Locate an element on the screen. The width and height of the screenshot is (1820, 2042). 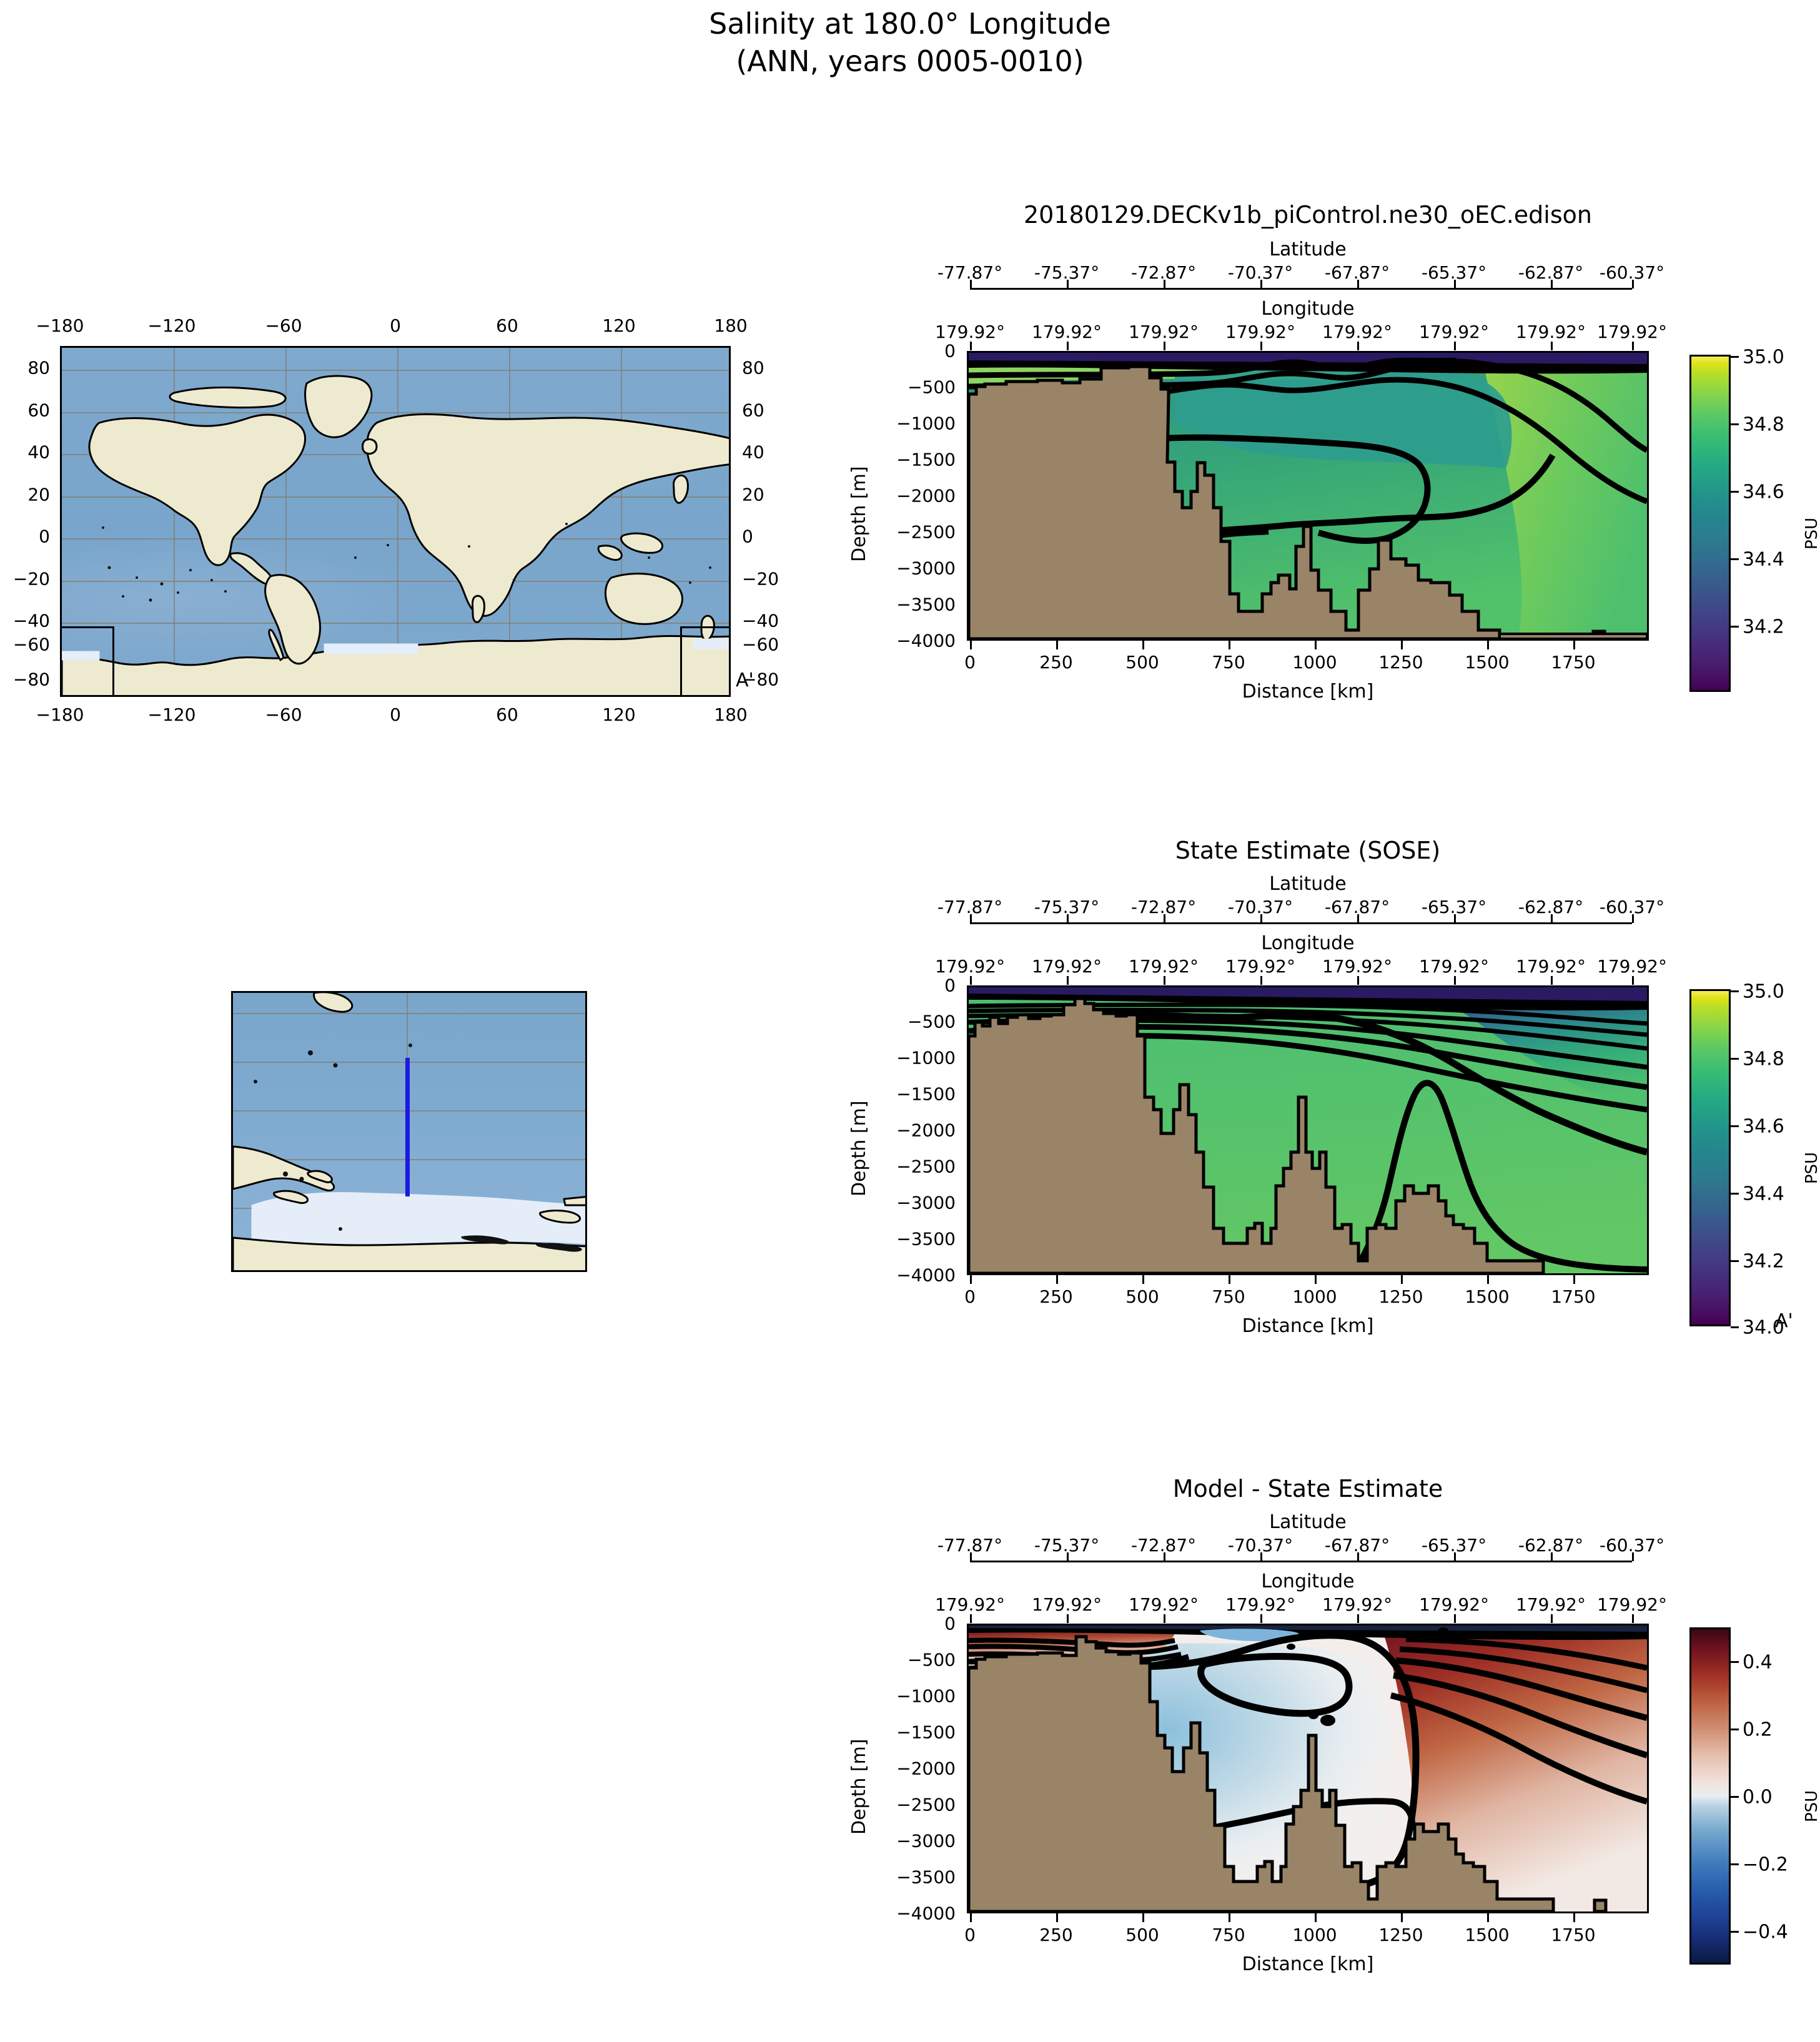
panel-model-lat-tick-7: -60.37° is located at coordinates (1632, 273).